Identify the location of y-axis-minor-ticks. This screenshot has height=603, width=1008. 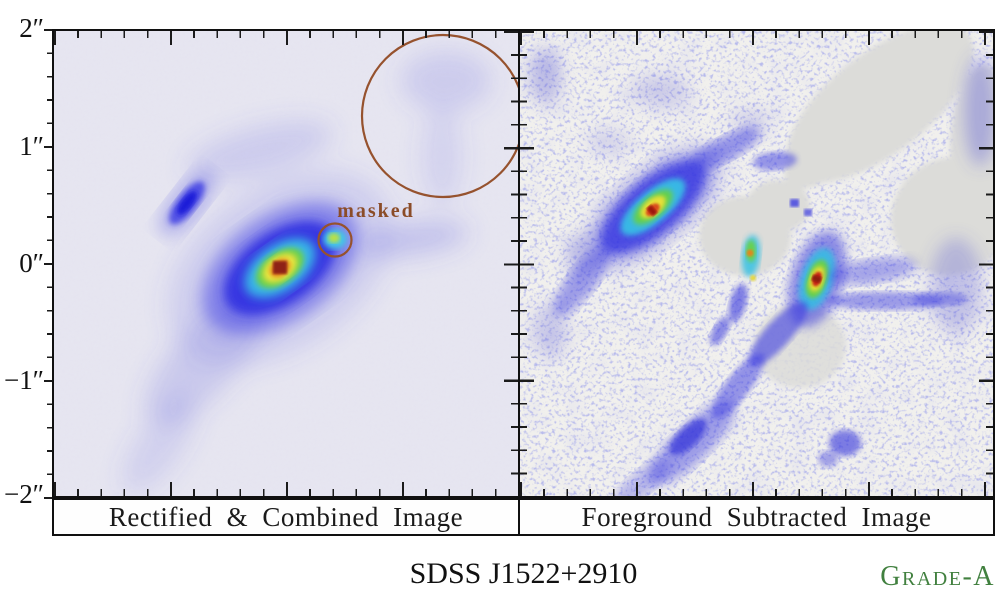
(49, 264).